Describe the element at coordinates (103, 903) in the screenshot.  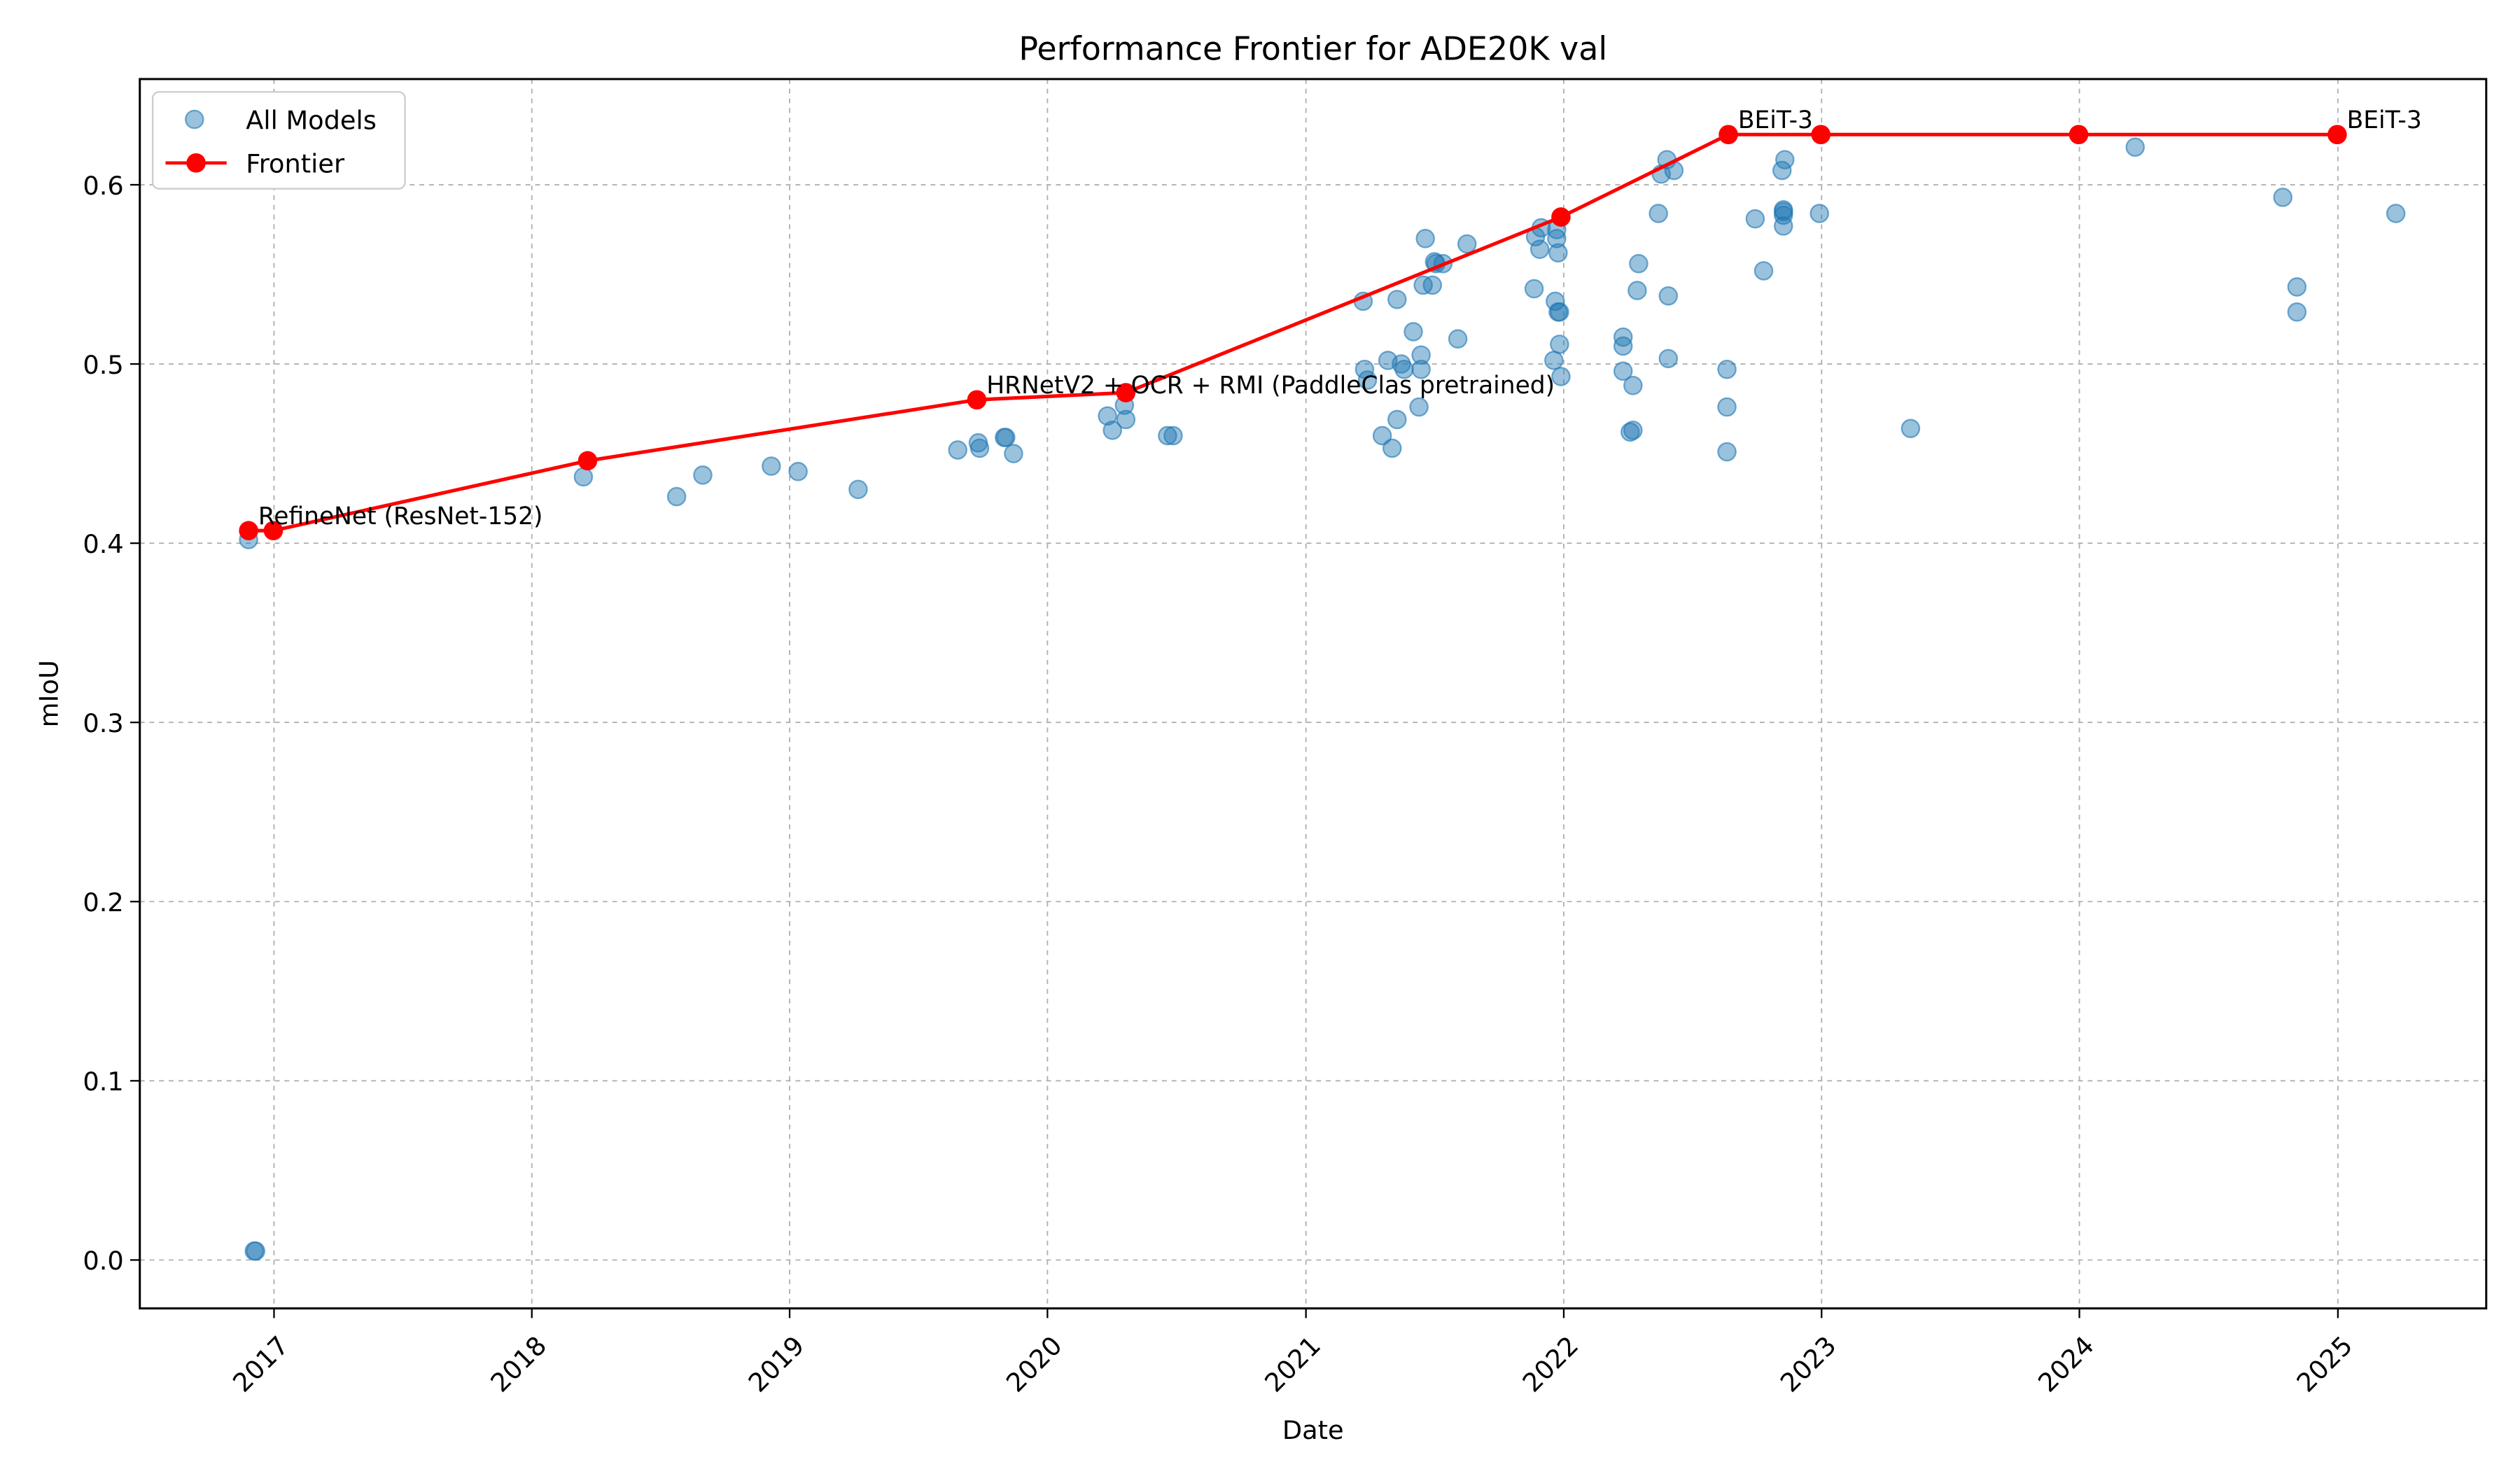
I see `y-tick-label: 0.2` at that location.